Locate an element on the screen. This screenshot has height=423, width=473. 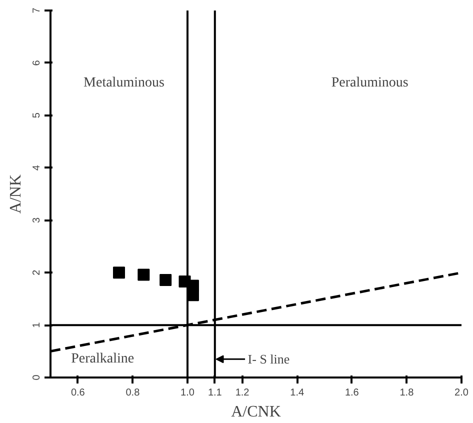
y-tick-label: 2 is located at coordinates (37, 272).